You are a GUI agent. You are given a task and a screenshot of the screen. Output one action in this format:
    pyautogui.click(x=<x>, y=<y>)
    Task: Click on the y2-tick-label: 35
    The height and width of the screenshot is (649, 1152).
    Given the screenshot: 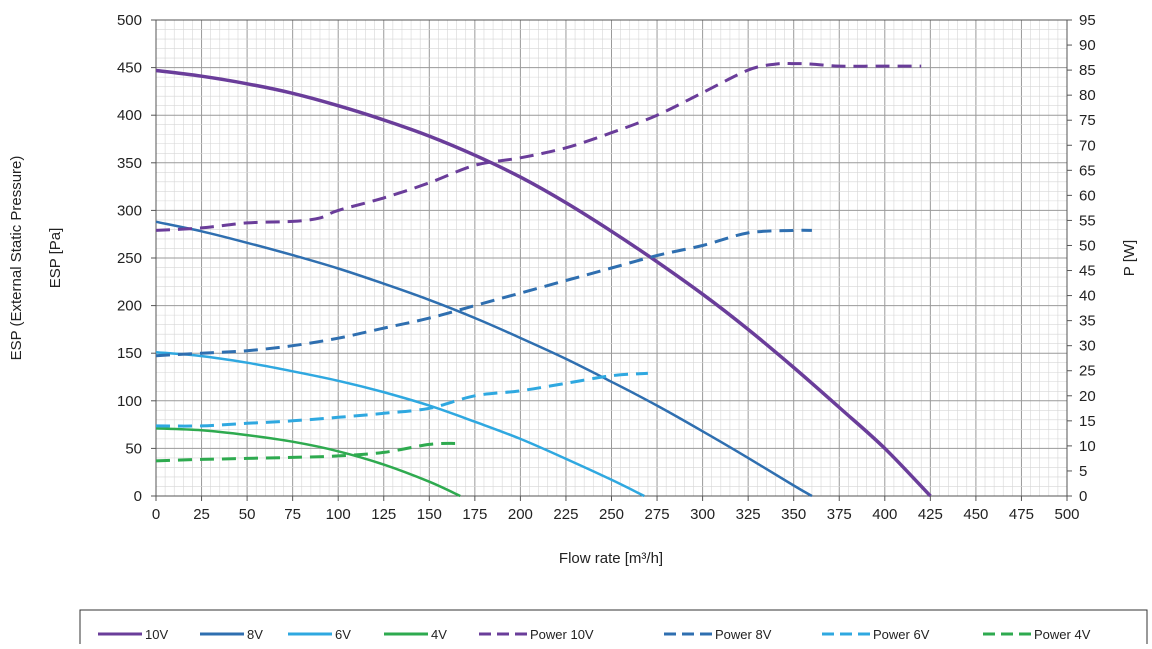 What is the action you would take?
    pyautogui.click(x=1087, y=321)
    